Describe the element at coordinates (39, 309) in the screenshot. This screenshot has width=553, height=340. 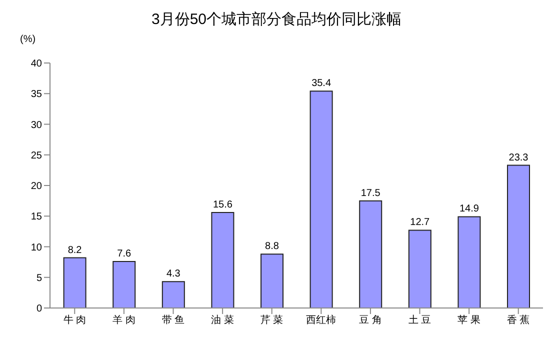
I see `y-tick-label: 0` at that location.